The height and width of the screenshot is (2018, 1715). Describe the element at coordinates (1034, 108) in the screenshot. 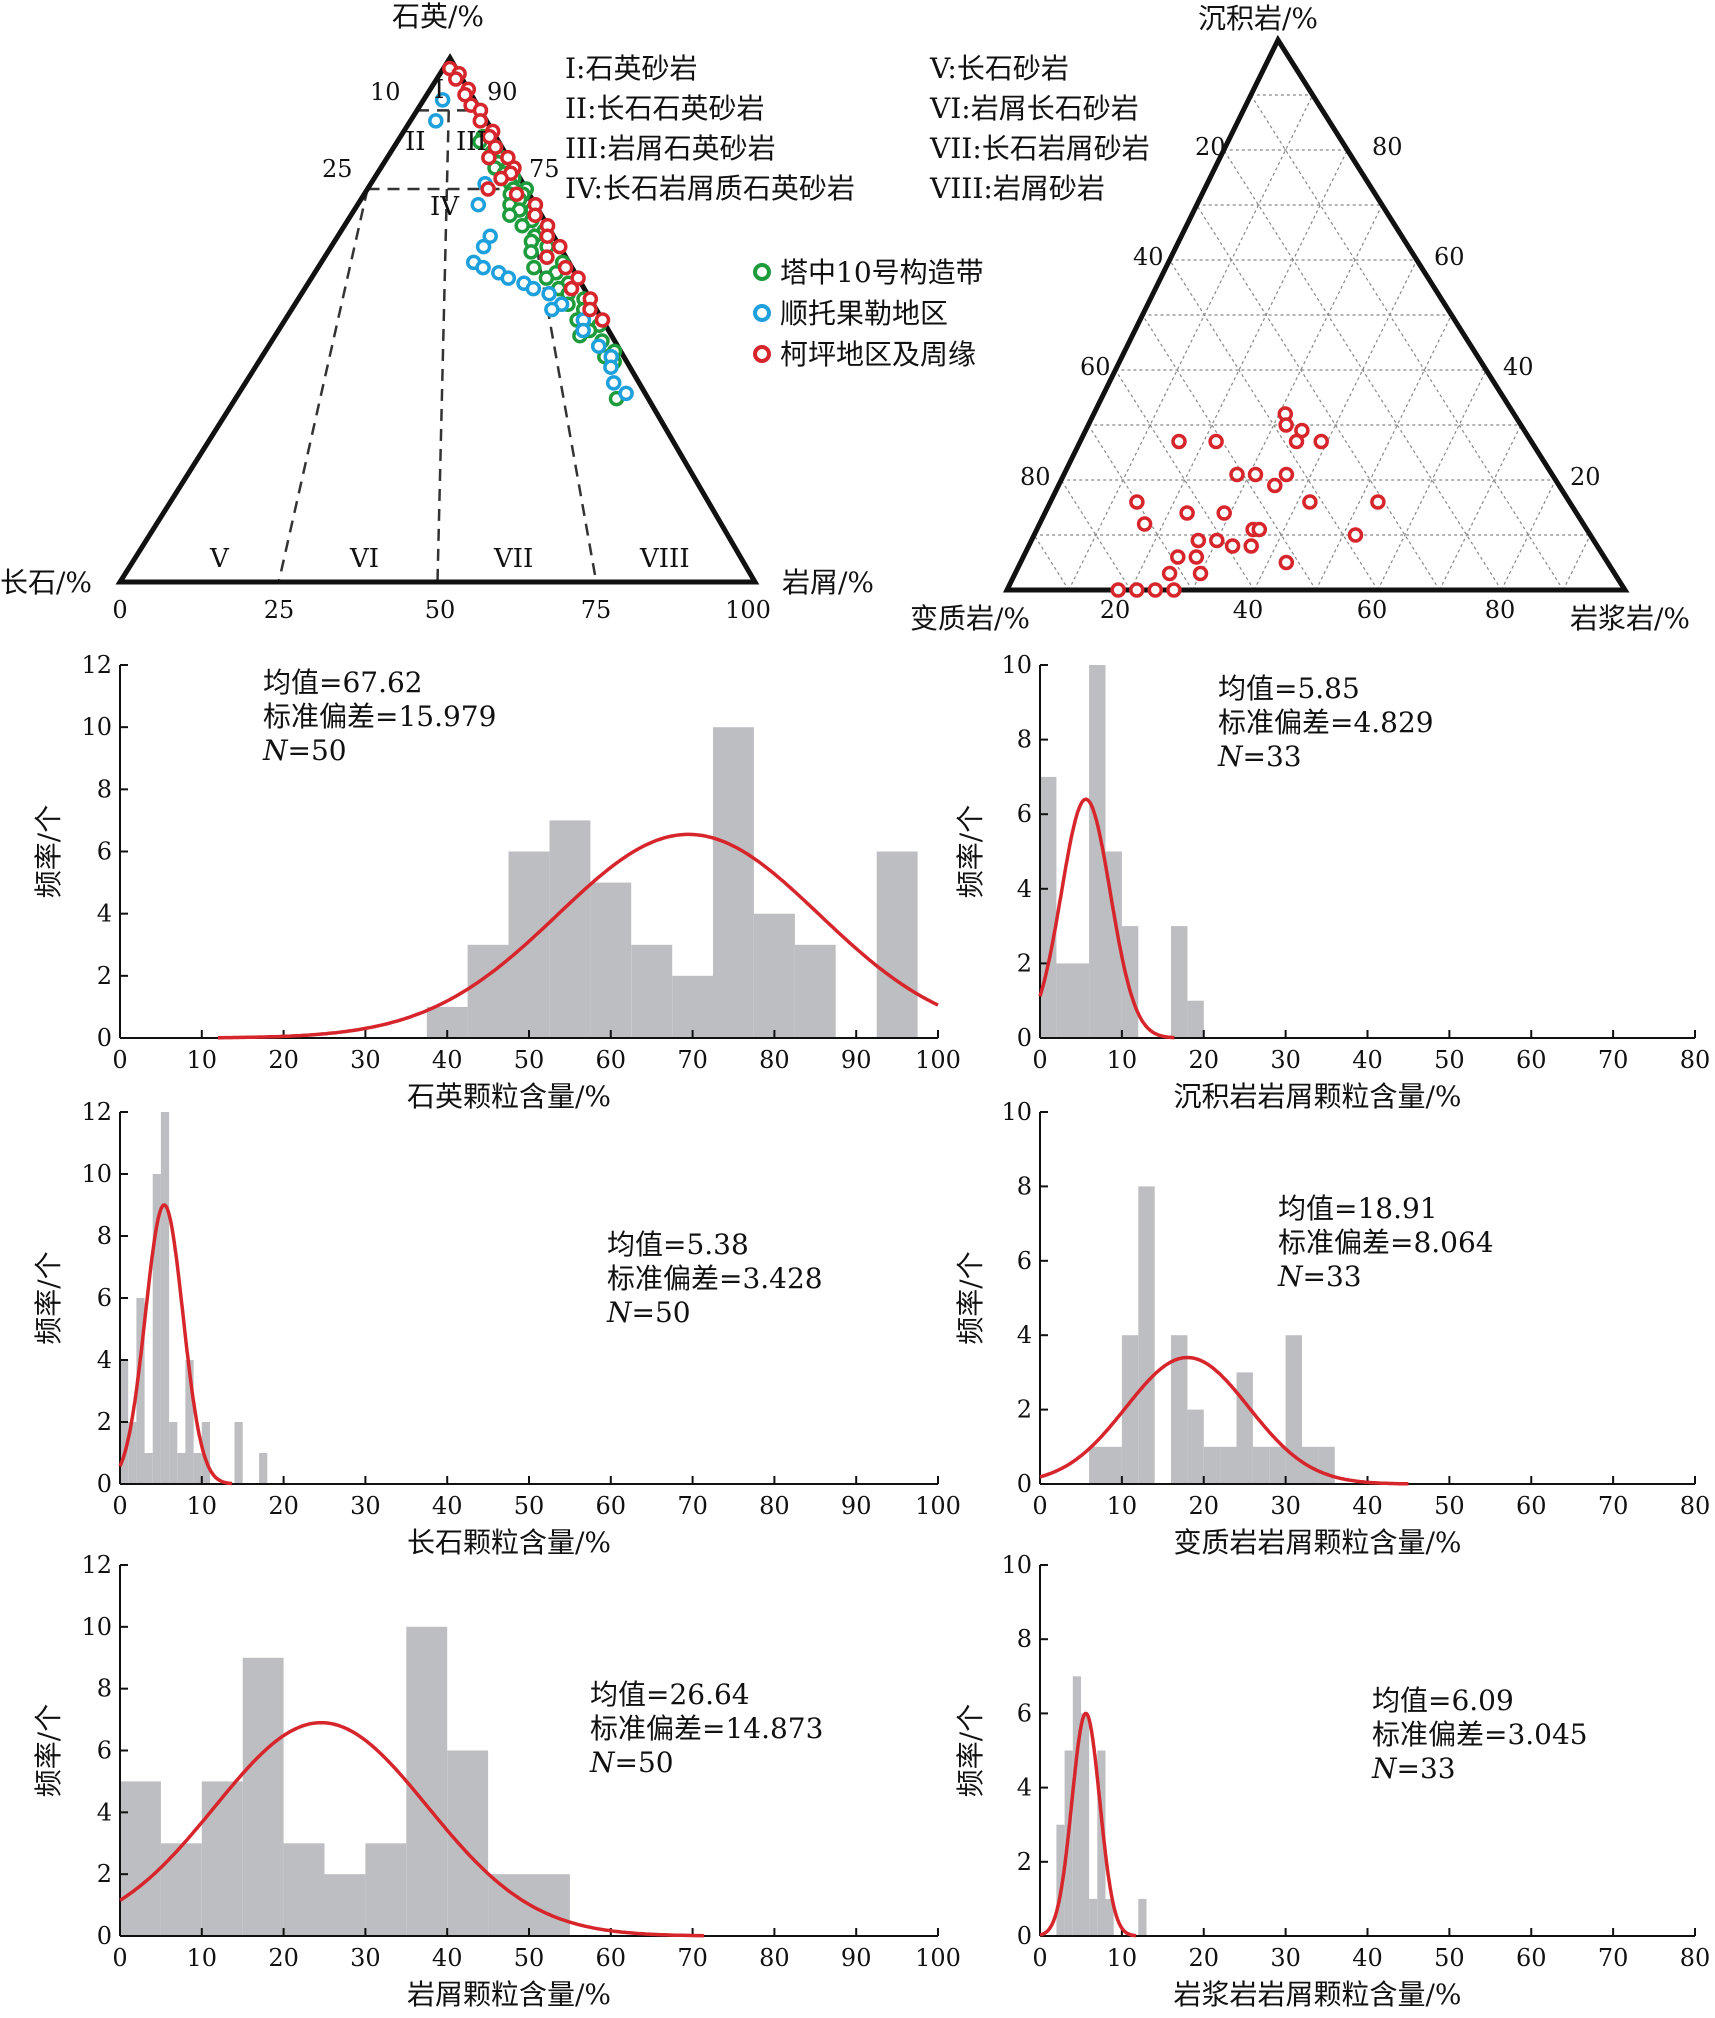

I see `qfl-class-legend-6: VI:岩屑长石砂岩` at that location.